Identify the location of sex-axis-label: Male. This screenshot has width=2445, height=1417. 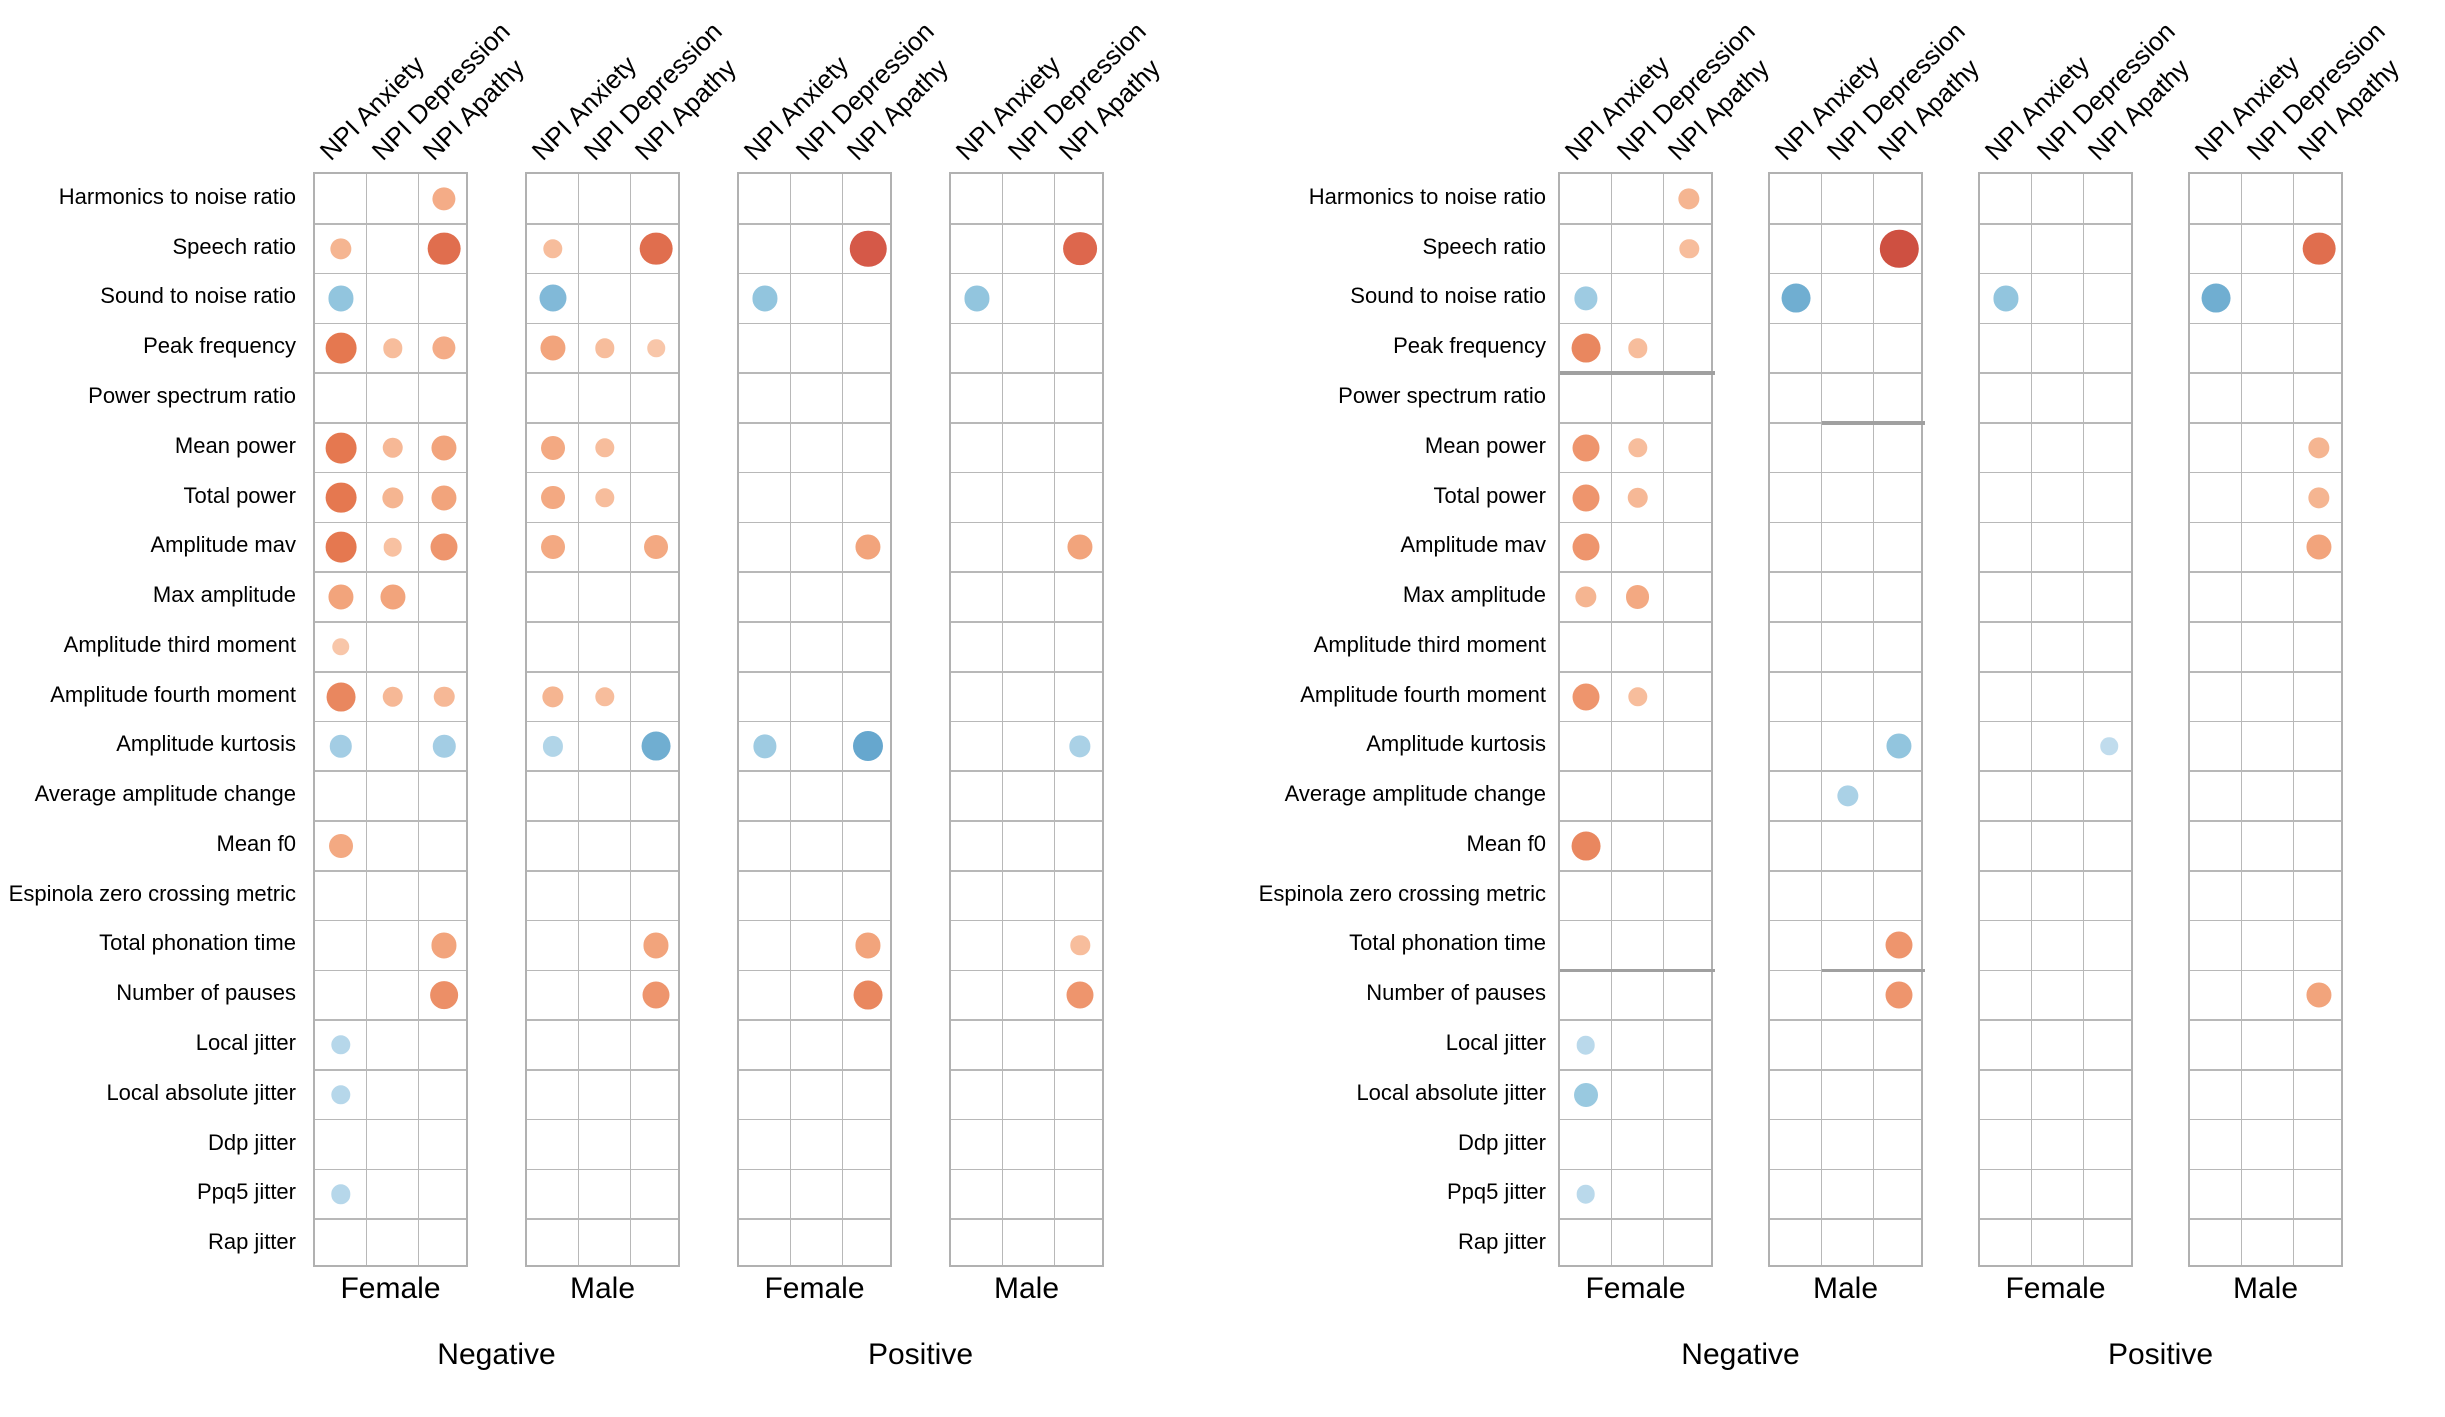
(1026, 1288).